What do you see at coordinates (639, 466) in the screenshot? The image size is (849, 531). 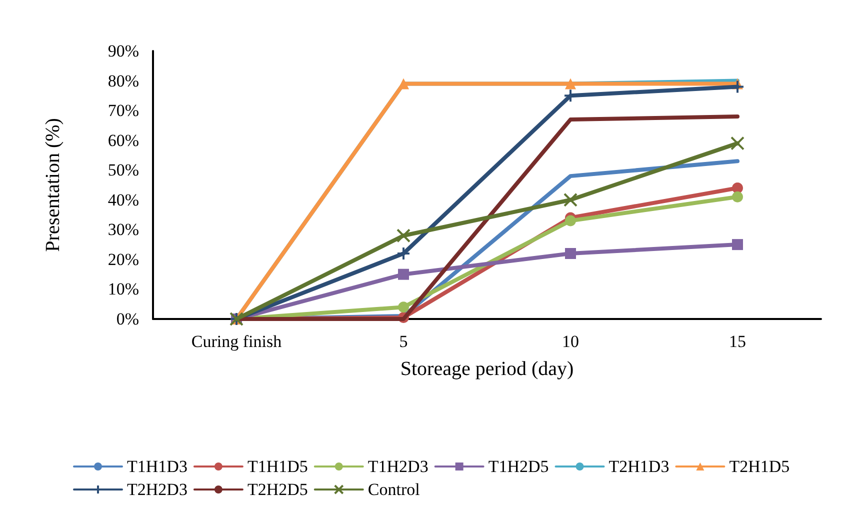 I see `legend-label: T2H1D3` at bounding box center [639, 466].